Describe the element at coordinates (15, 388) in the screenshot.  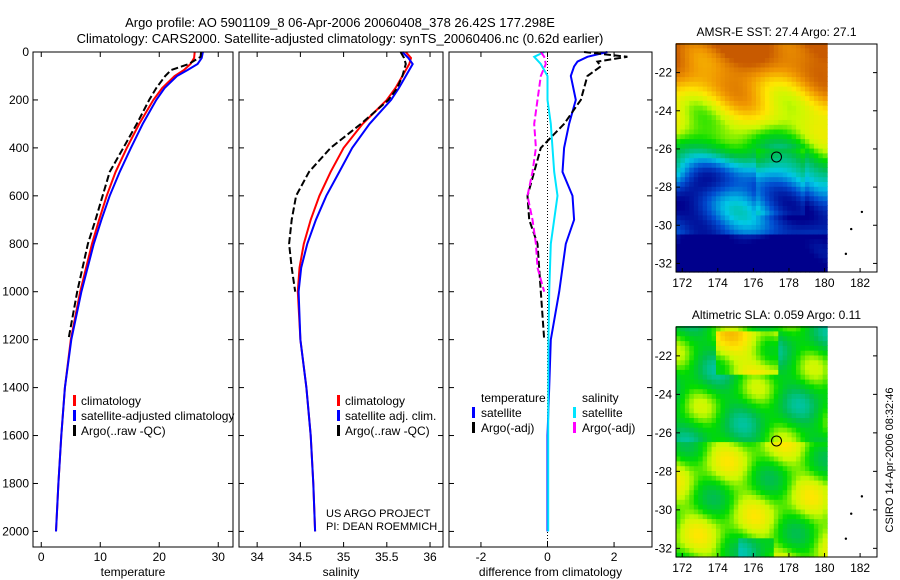
I see `y-tick-label: 1400` at that location.